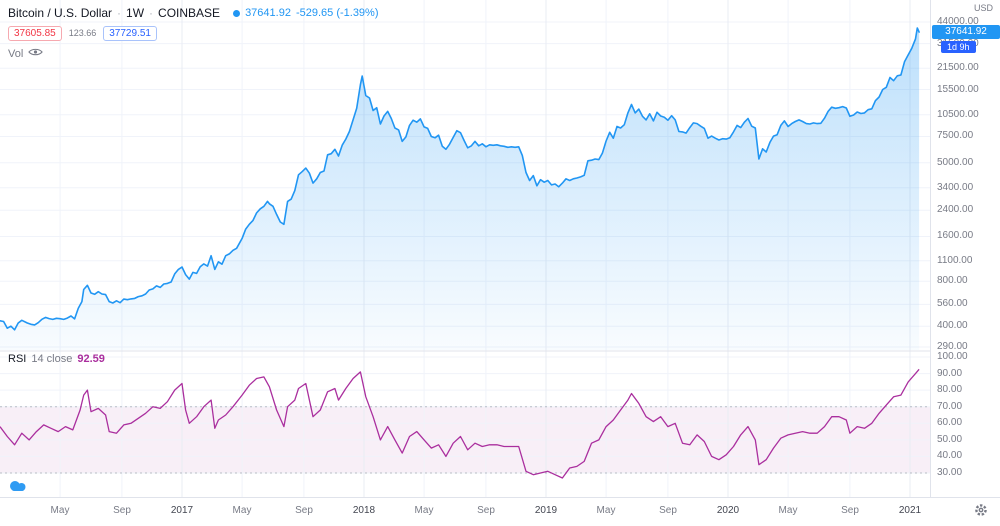  I want to click on rsi-tick-label: 30.00, so click(950, 472).